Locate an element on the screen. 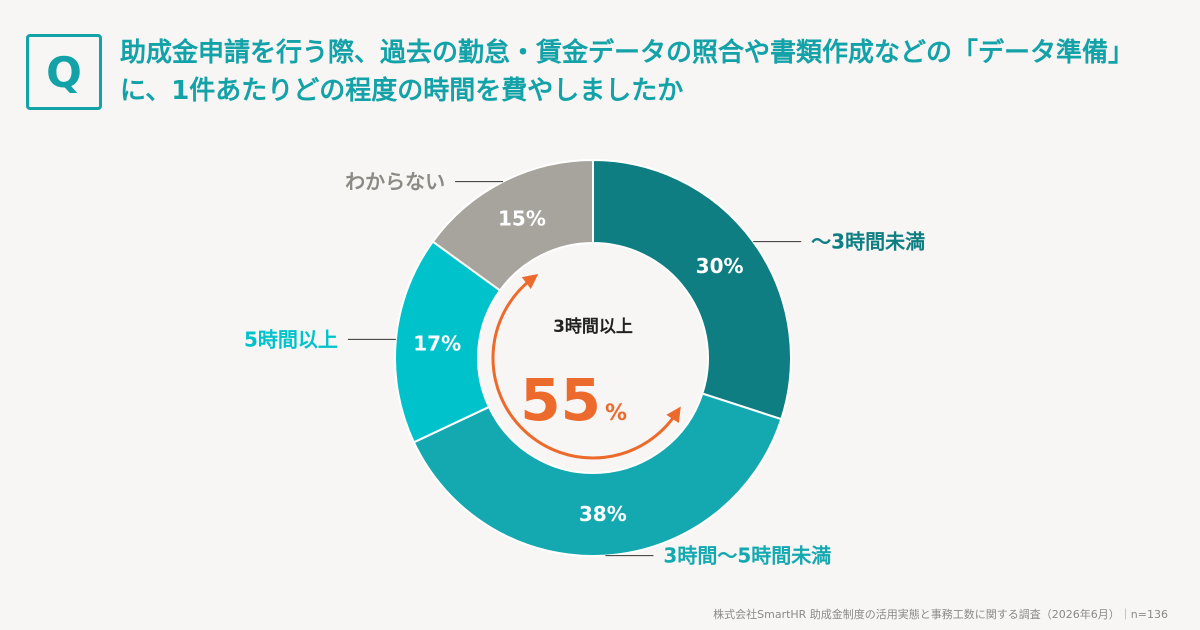 The width and height of the screenshot is (1200, 630). slice-value-label: 15% is located at coordinates (522, 219).